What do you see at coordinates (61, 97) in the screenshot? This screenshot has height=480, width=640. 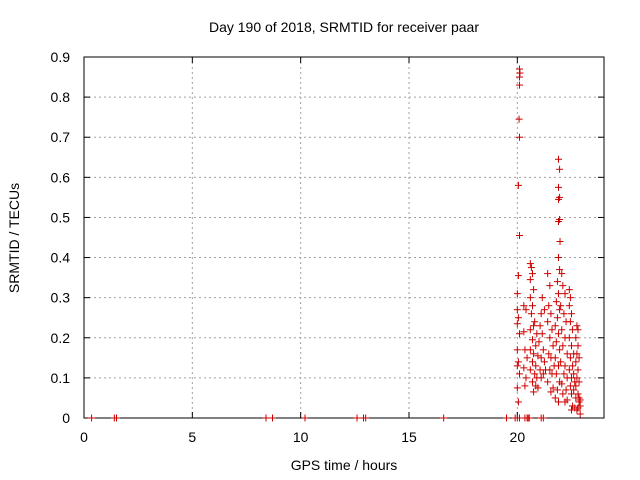 I see `y-tick-label: 0.8` at bounding box center [61, 97].